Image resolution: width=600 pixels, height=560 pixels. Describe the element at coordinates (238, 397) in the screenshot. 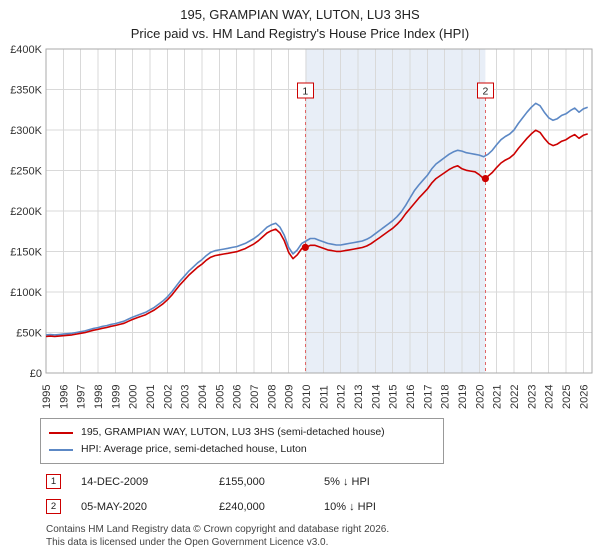

I see `x-axis-label: 2006` at that location.